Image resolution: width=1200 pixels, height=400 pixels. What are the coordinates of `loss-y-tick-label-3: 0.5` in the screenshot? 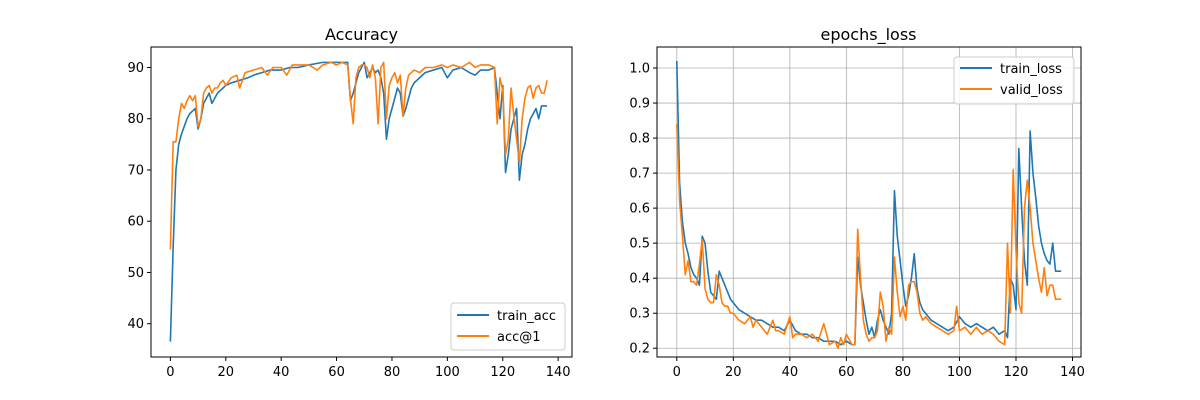 It's located at (639, 244).